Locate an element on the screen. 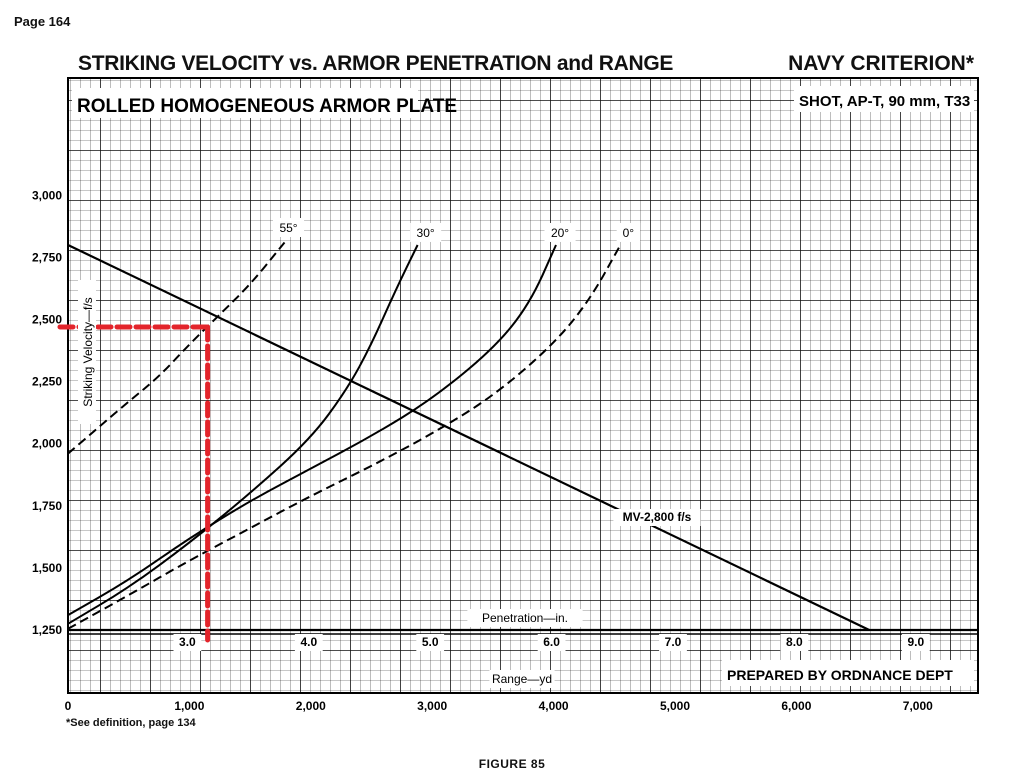 This screenshot has width=1024, height=784. plate-label-bg is located at coordinates (245, 103).